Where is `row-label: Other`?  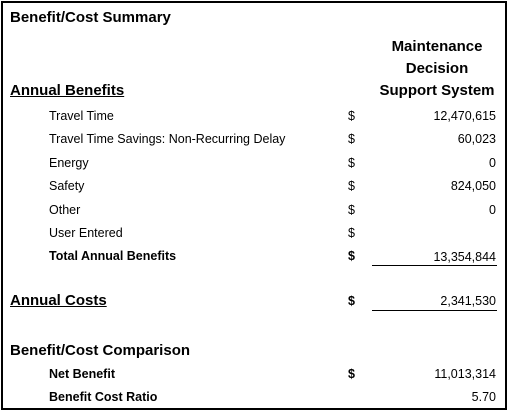
row-label: Other is located at coordinates (65, 210).